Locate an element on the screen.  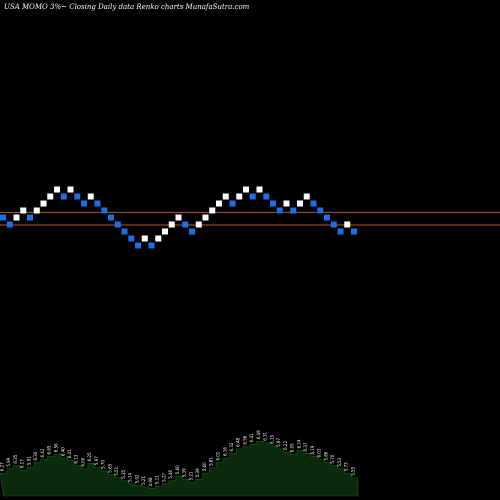
volume-label: 6.15 is located at coordinates (272, 438).